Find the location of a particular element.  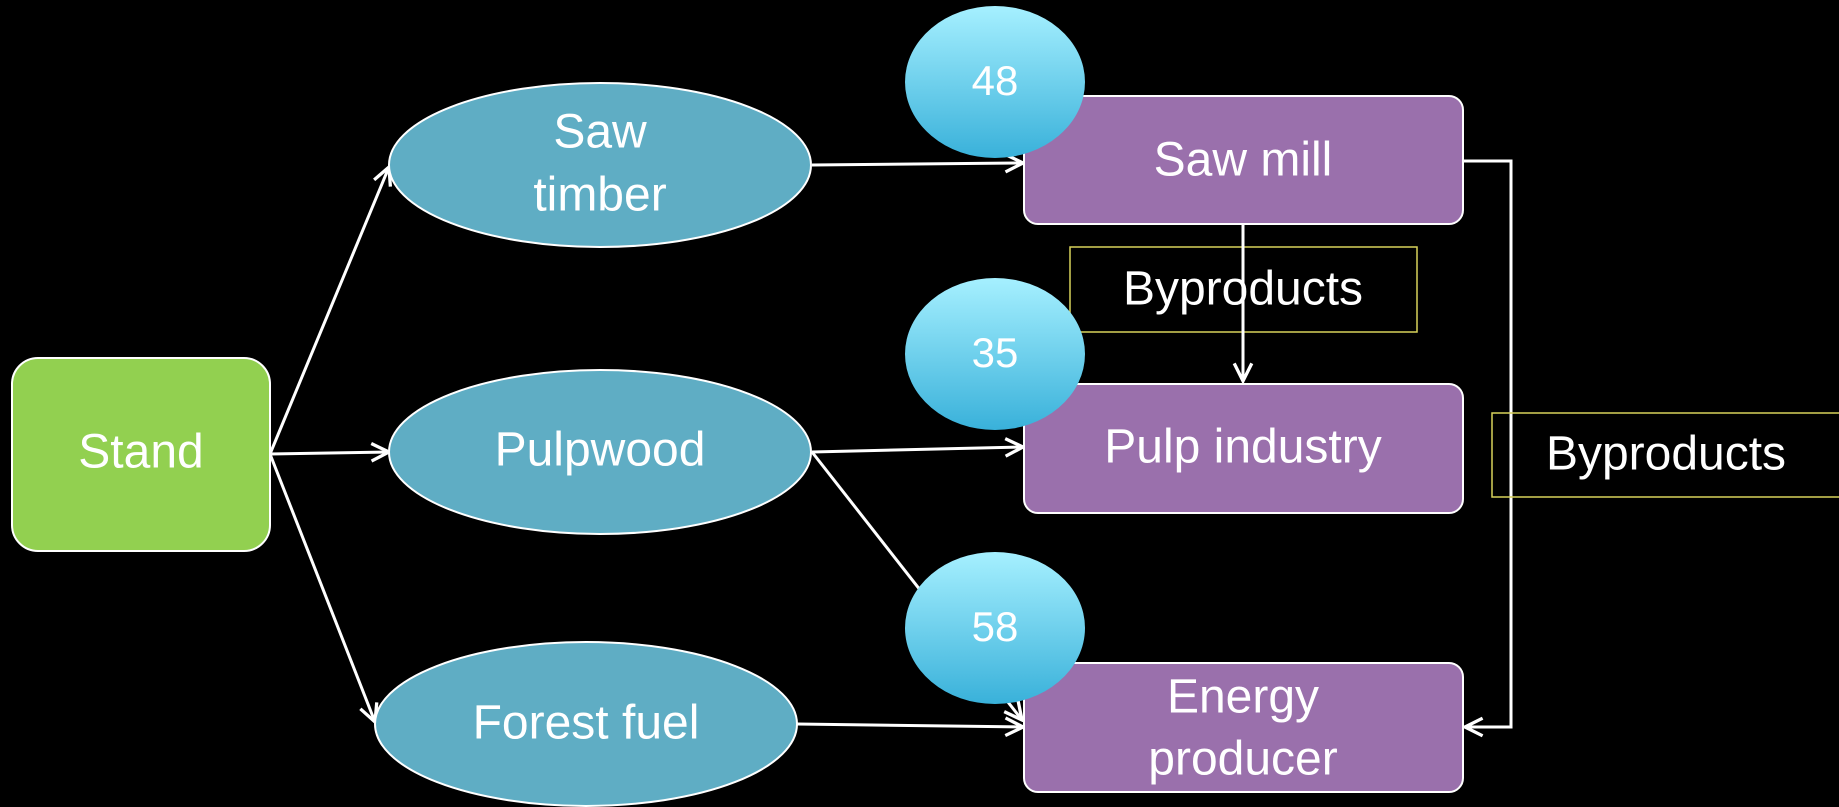

node-label: Saw mill is located at coordinates (1243, 160).